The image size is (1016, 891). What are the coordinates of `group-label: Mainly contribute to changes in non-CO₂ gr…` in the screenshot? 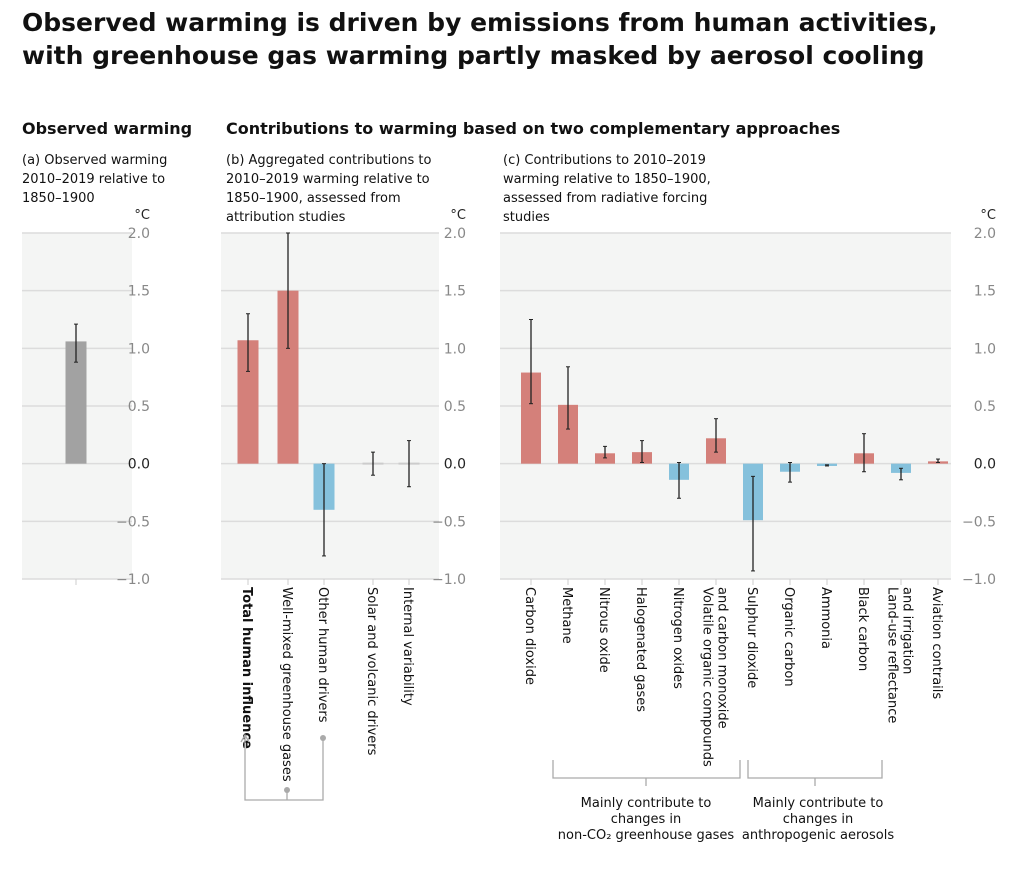 It's located at (646, 819).